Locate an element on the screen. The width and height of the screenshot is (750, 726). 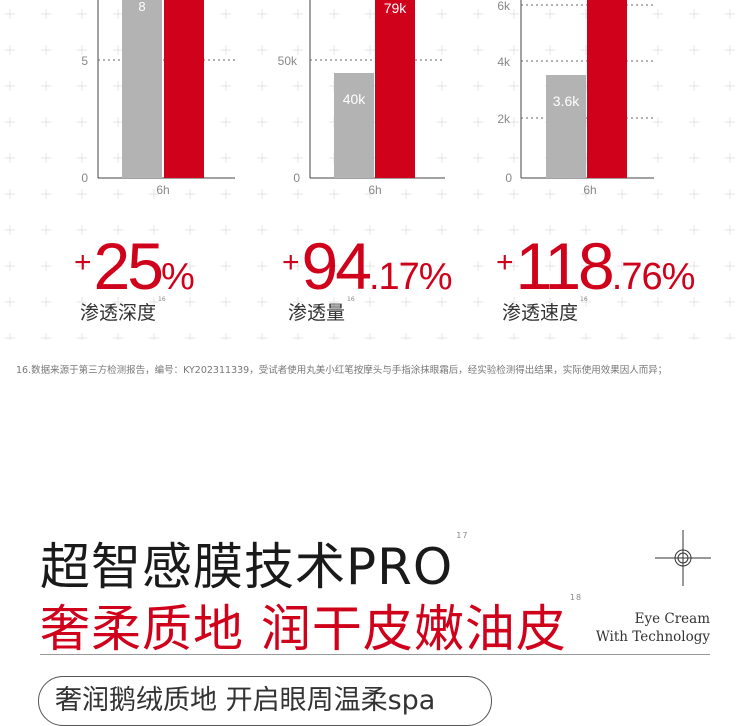
bar-grey is located at coordinates (142, 89).